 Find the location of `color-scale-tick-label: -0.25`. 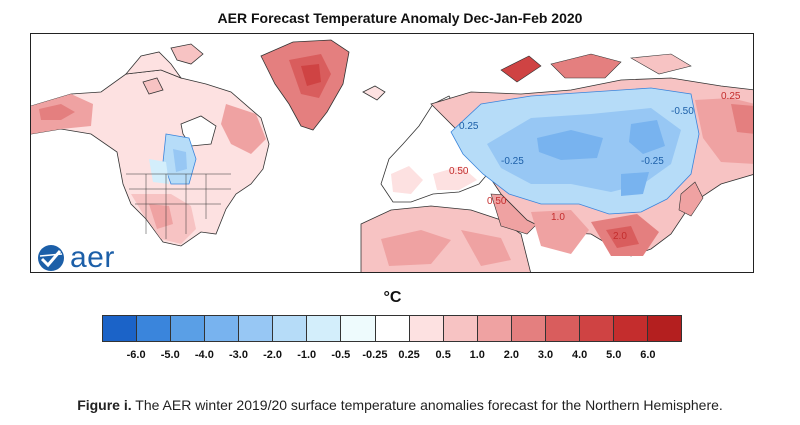

color-scale-tick-label: -0.25 is located at coordinates (375, 355).